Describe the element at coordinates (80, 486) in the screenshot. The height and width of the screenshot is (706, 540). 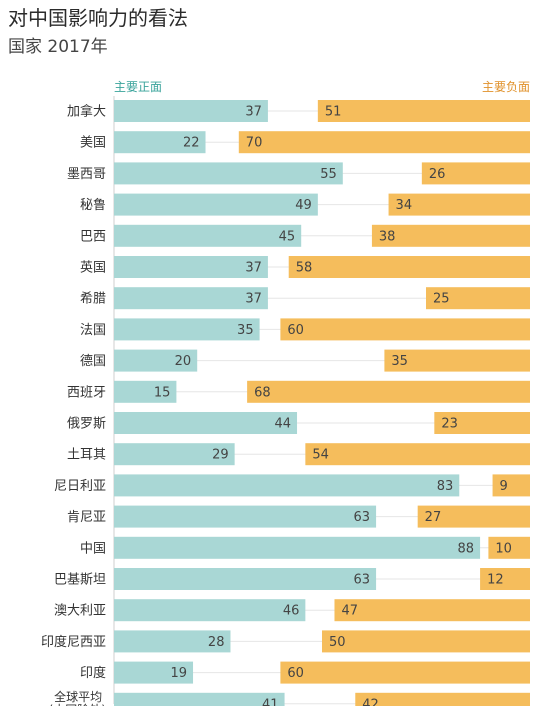
I see `country-label: 尼日利亚` at that location.